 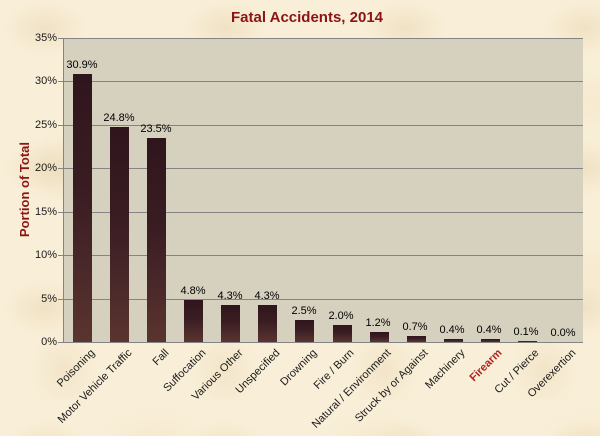 I want to click on y-tick-label-15pct: 15%, so click(x=45, y=212).